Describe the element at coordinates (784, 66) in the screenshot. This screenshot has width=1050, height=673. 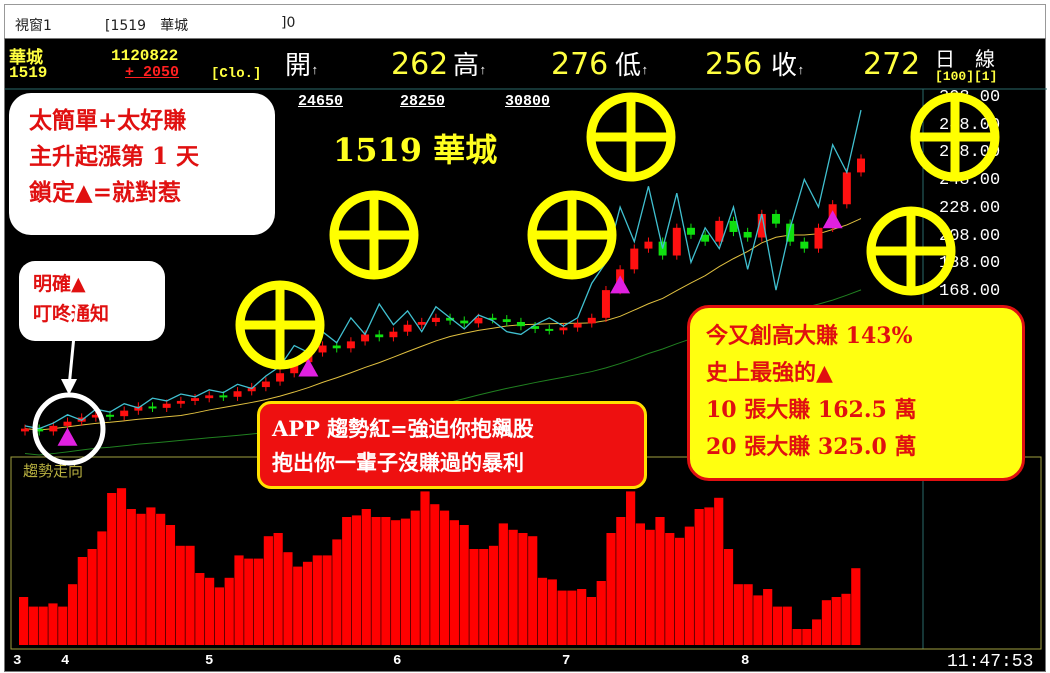
I see `close-label: 收` at that location.